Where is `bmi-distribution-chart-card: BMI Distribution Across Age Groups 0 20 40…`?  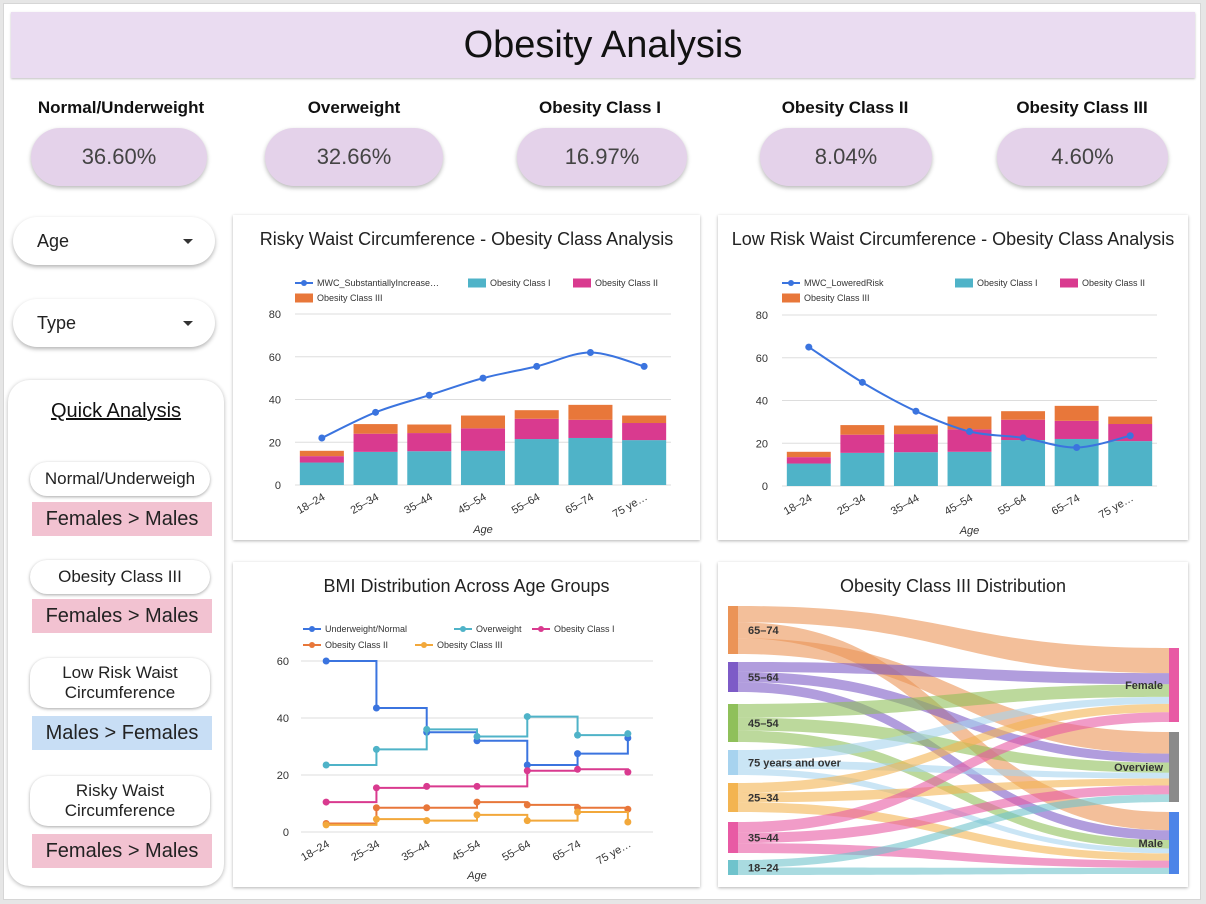
bmi-distribution-chart-card: BMI Distribution Across Age Groups 0 20 40… is located at coordinates (466, 724).